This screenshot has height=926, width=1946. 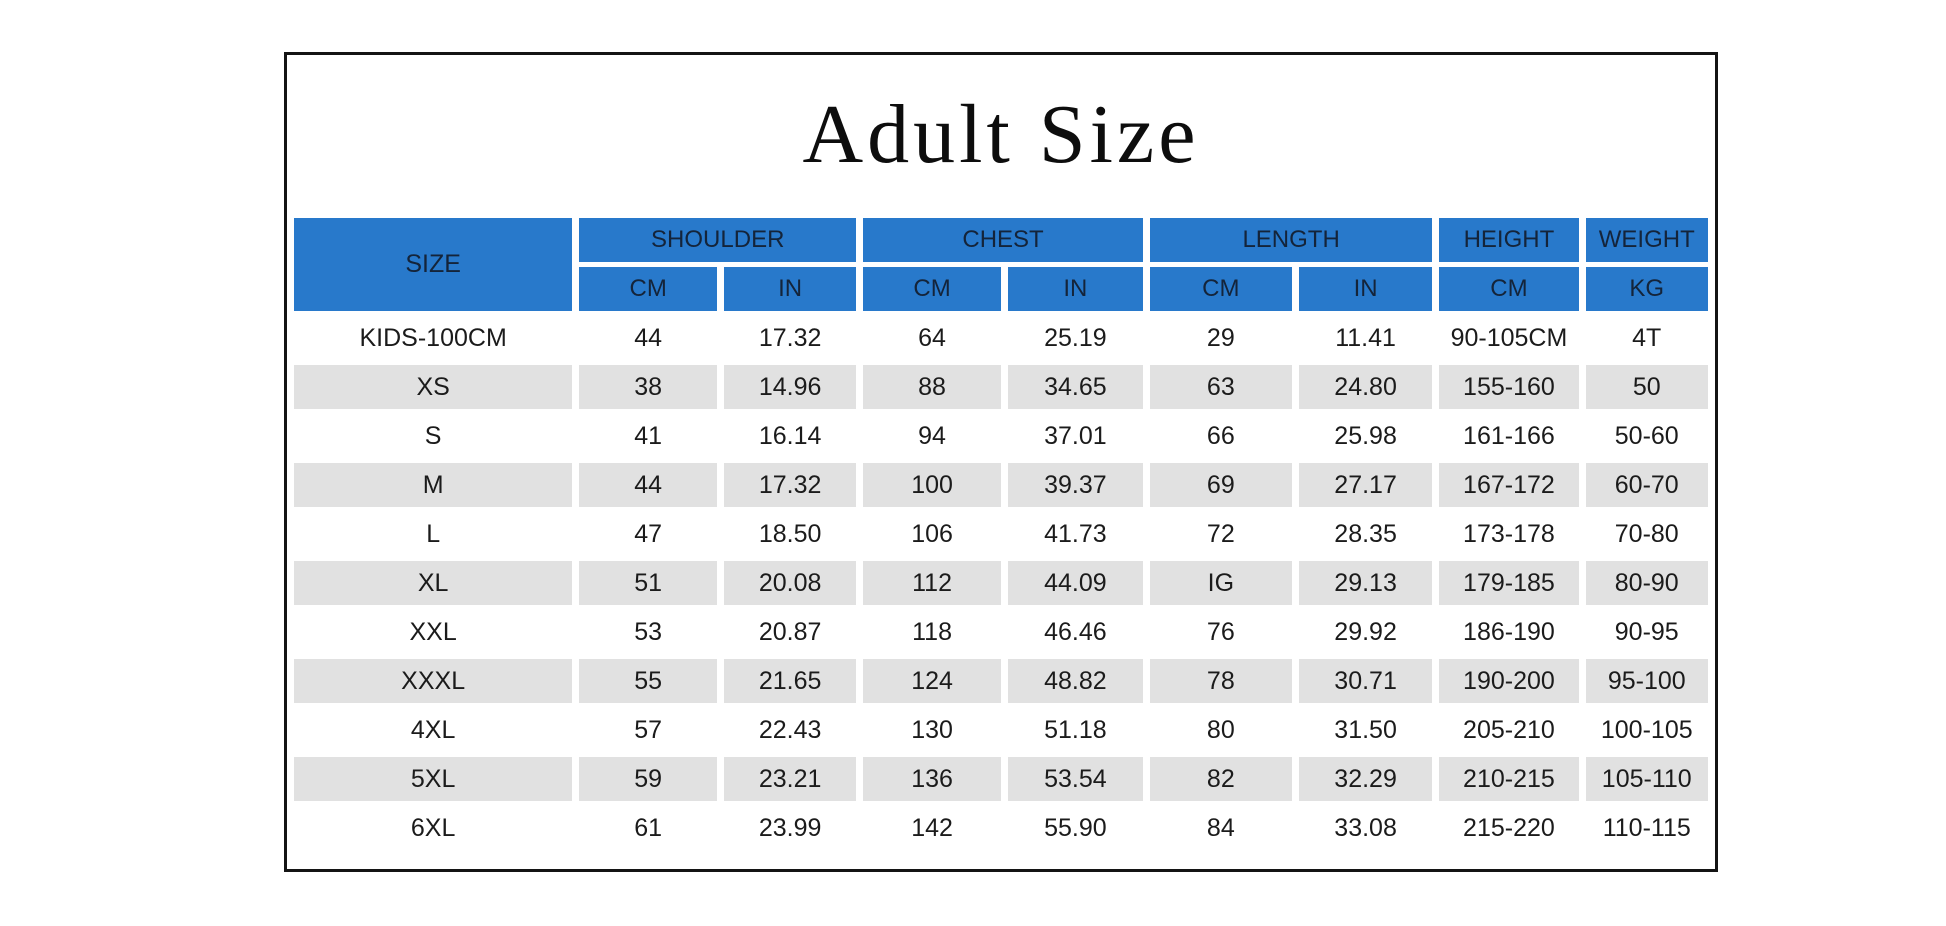 What do you see at coordinates (1365, 338) in the screenshot?
I see `value-cell-length-in: 11.41` at bounding box center [1365, 338].